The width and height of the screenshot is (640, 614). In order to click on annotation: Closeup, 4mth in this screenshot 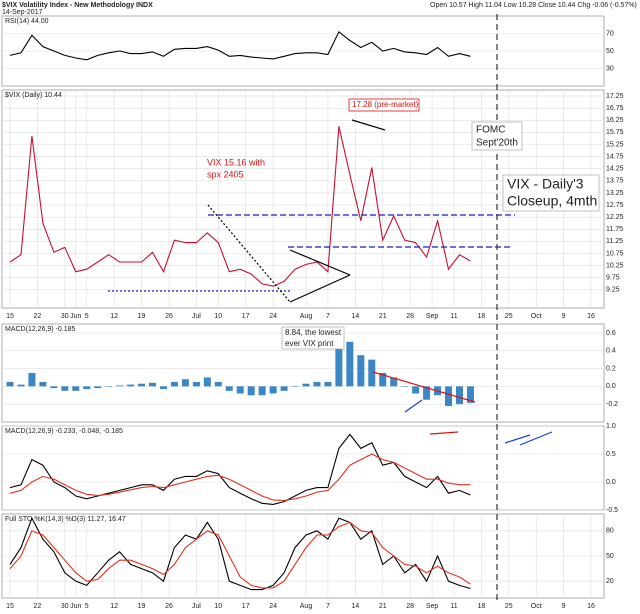, I will do `click(552, 201)`.